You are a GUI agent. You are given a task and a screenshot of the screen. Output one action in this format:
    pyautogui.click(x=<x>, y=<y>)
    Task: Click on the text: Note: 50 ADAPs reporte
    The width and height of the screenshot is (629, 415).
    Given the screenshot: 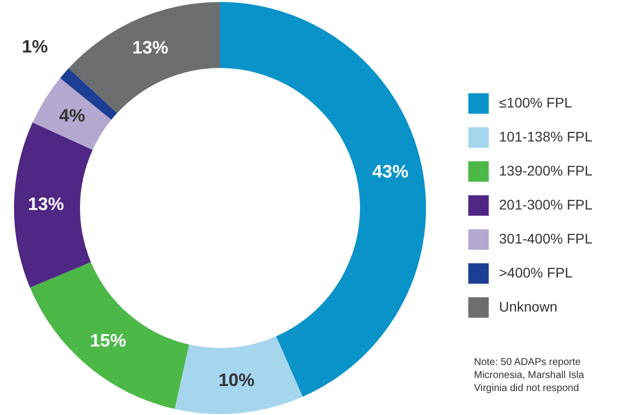 What is the action you would take?
    pyautogui.click(x=528, y=362)
    